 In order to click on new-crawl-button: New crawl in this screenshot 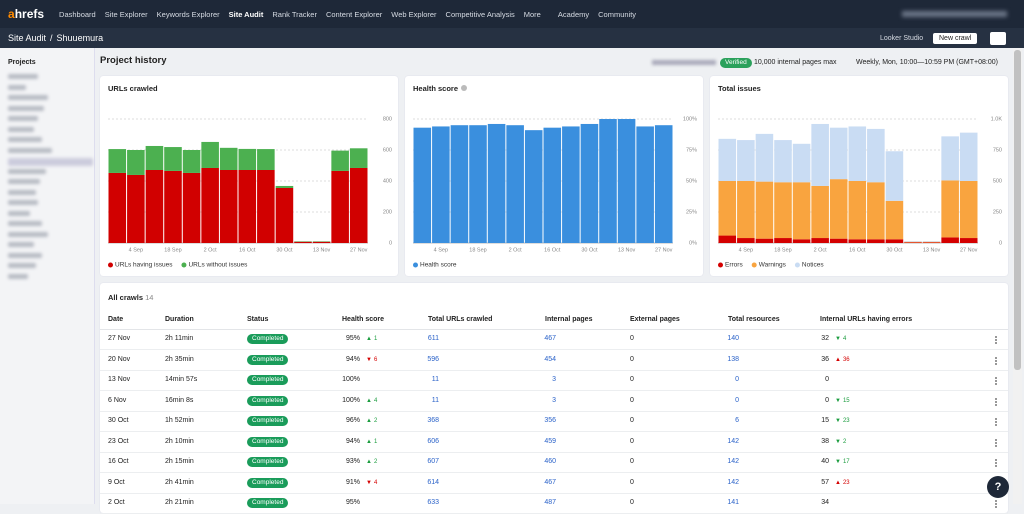, I will do `click(955, 38)`.